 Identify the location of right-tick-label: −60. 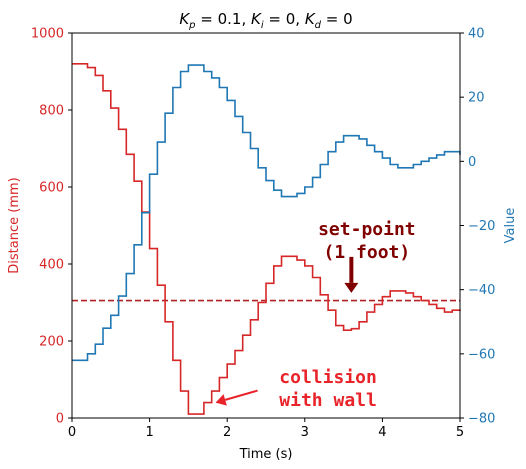
(481, 354).